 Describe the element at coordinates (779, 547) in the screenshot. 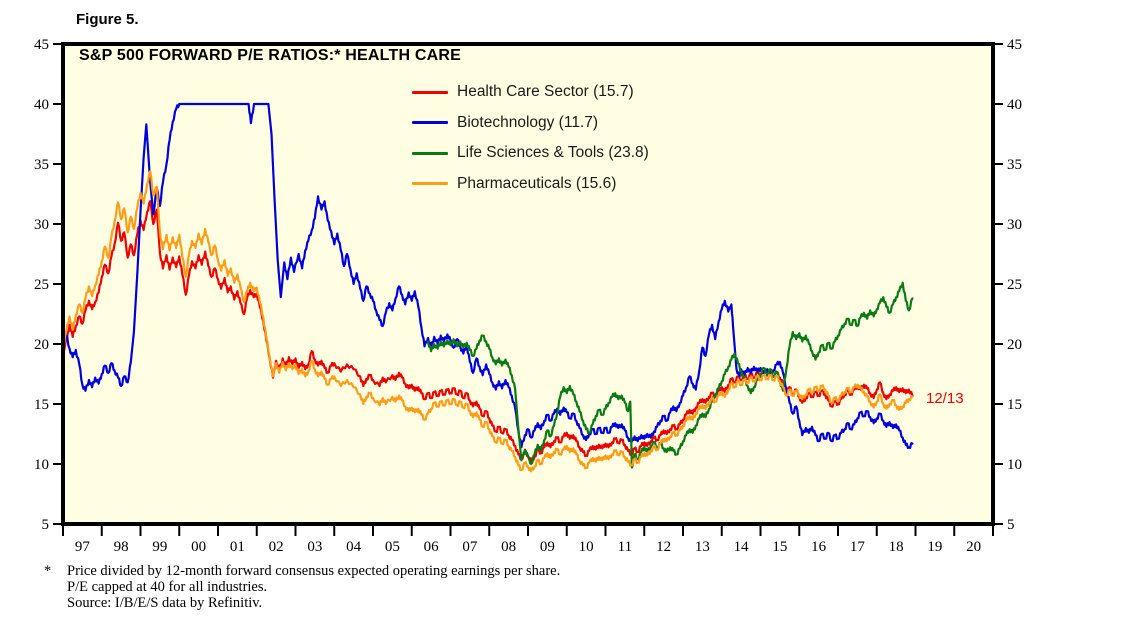

I see `x-axis-tick-label: 15` at that location.